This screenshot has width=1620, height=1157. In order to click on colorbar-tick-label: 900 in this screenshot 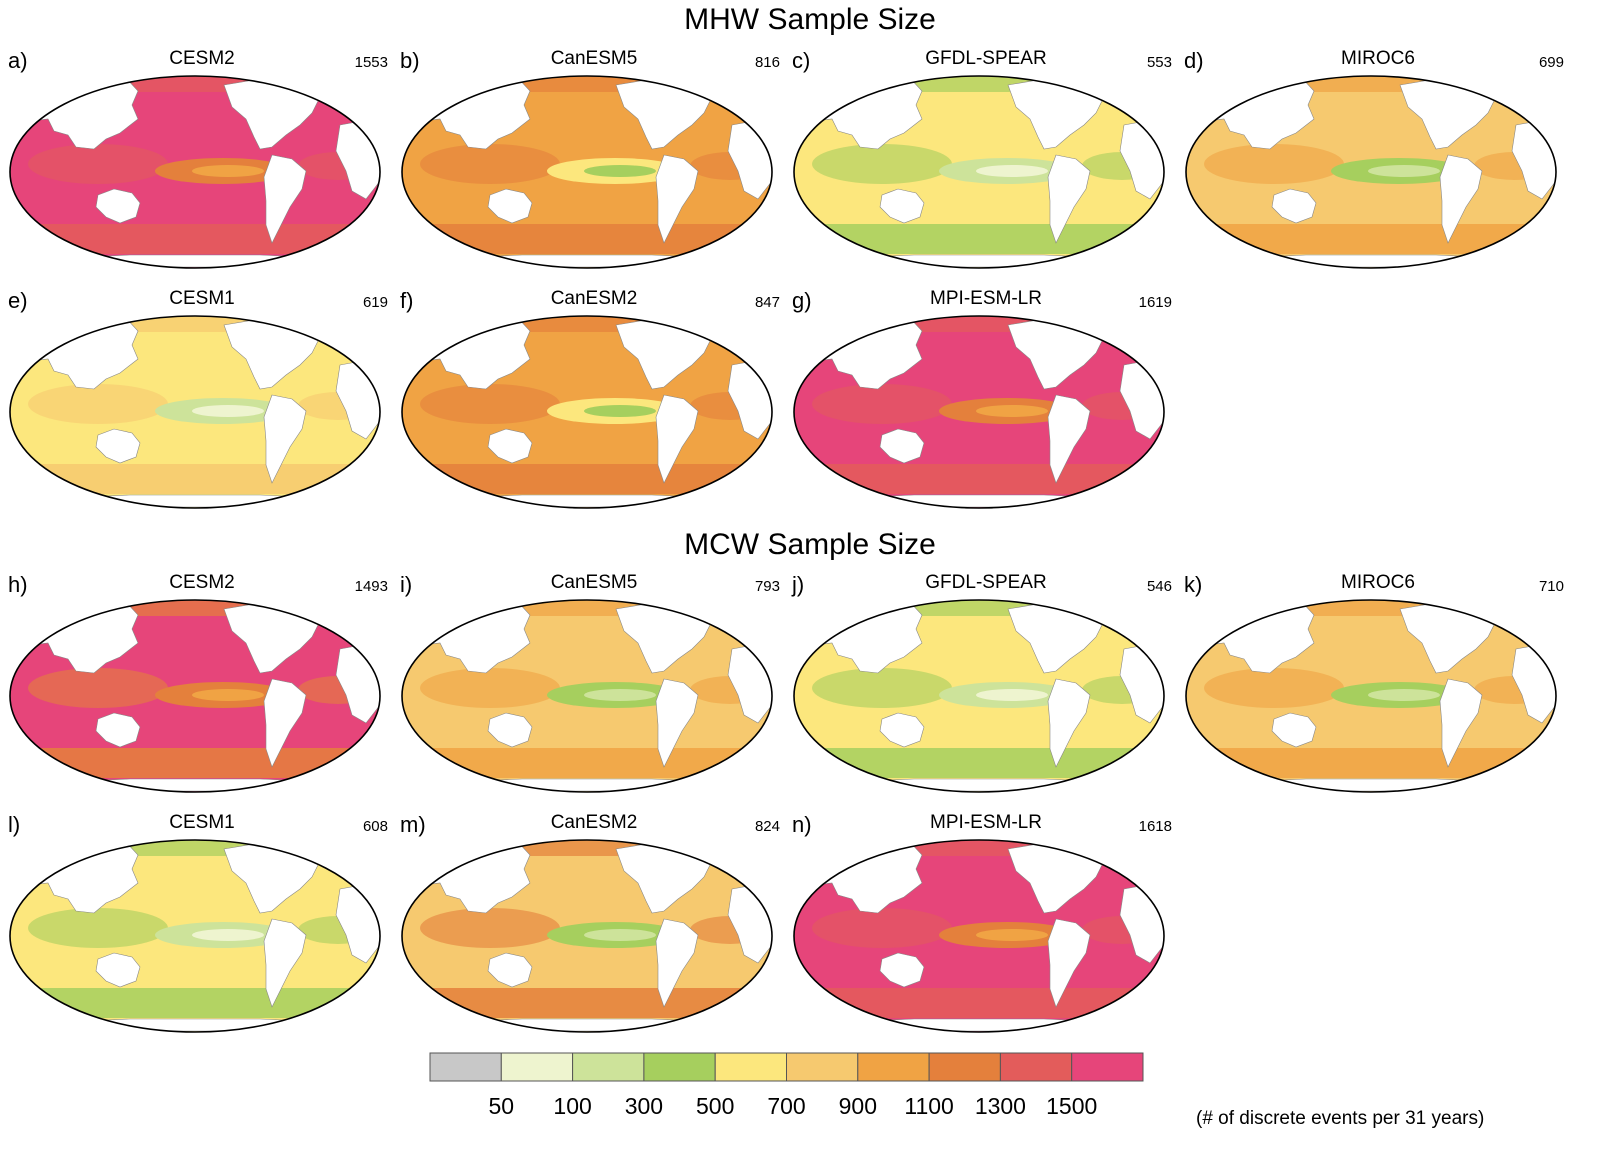, I will do `click(858, 1106)`.